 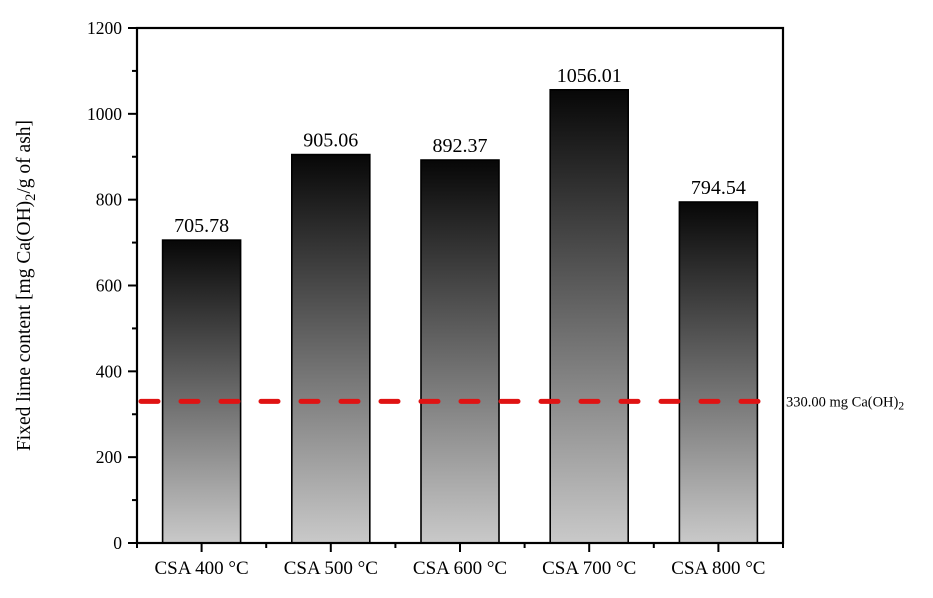 What do you see at coordinates (589, 76) in the screenshot?
I see `bar-value-label: 1056.01` at bounding box center [589, 76].